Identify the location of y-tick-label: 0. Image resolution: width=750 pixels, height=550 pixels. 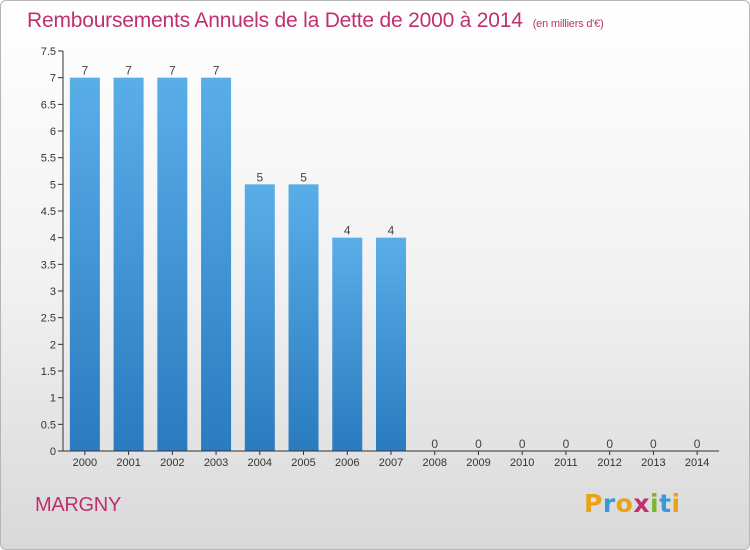
(53, 452).